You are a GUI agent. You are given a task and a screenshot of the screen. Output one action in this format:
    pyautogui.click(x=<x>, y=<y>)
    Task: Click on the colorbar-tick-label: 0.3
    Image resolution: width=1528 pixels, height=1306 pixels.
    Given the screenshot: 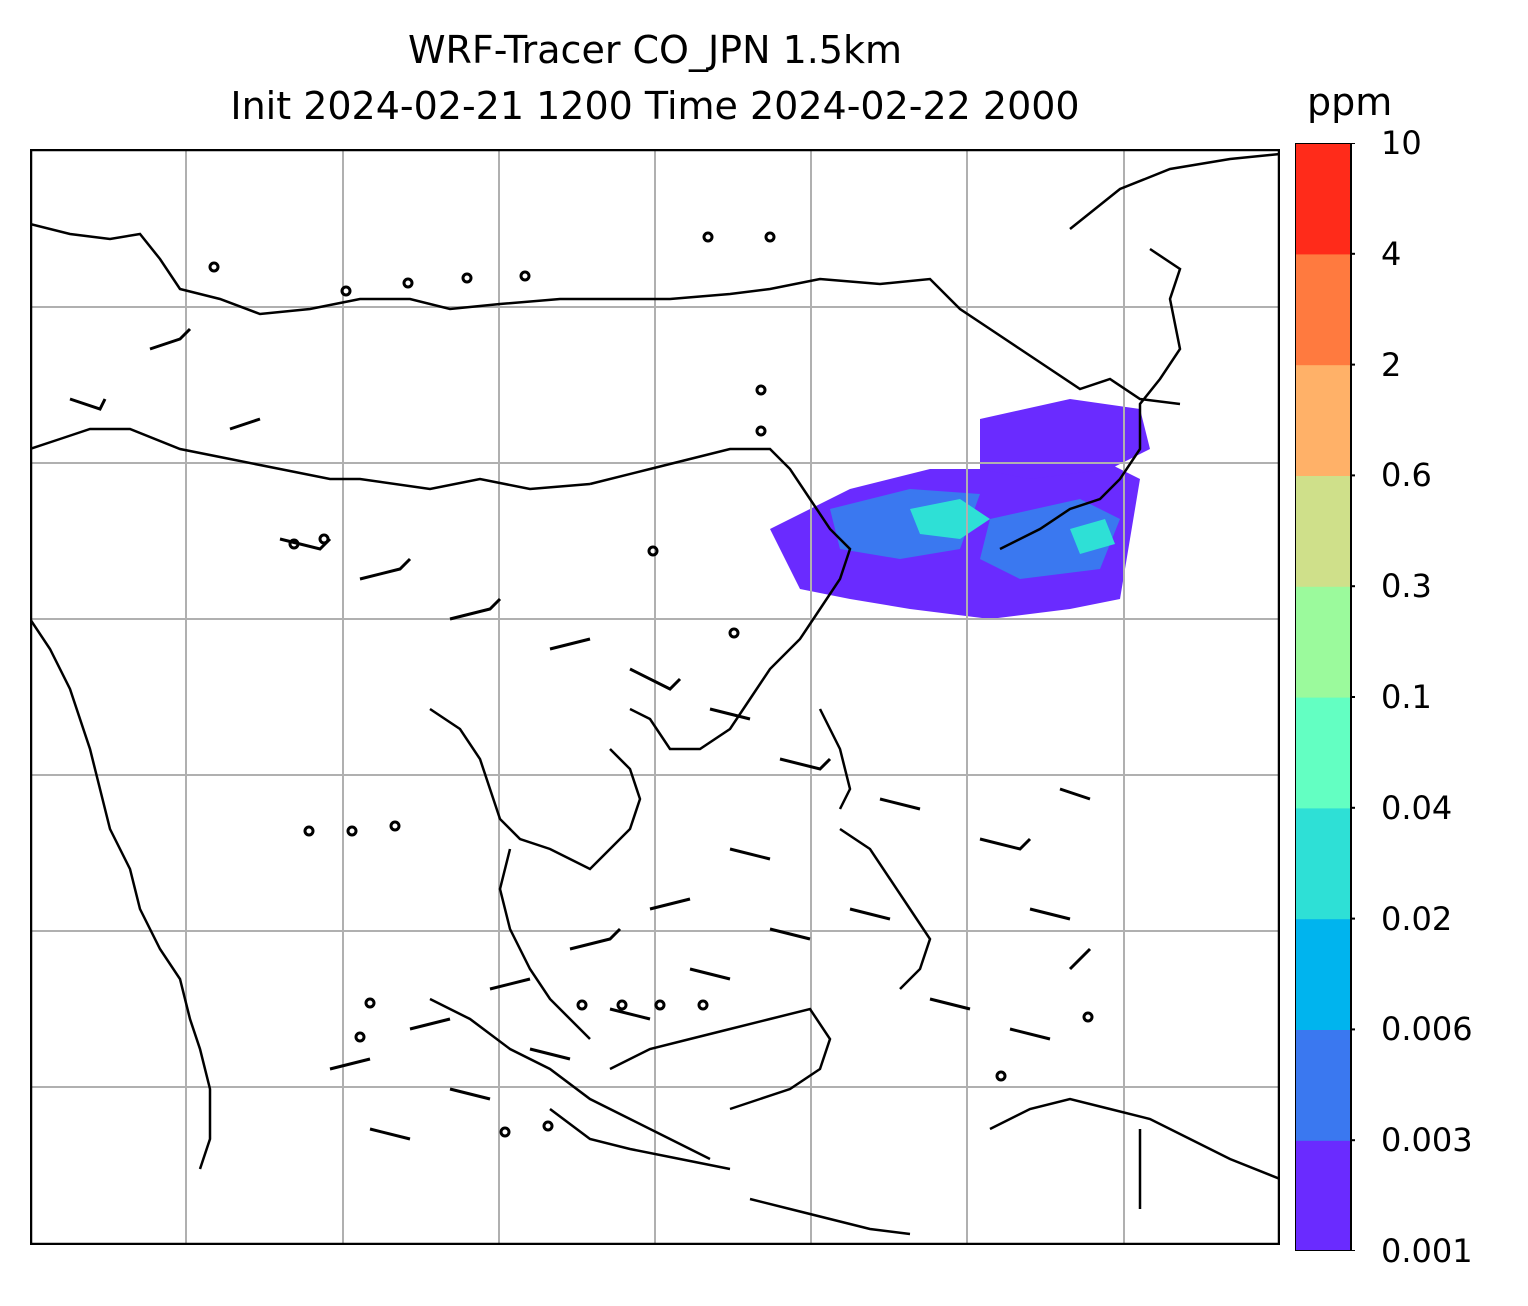 What is the action you would take?
    pyautogui.click(x=1406, y=586)
    